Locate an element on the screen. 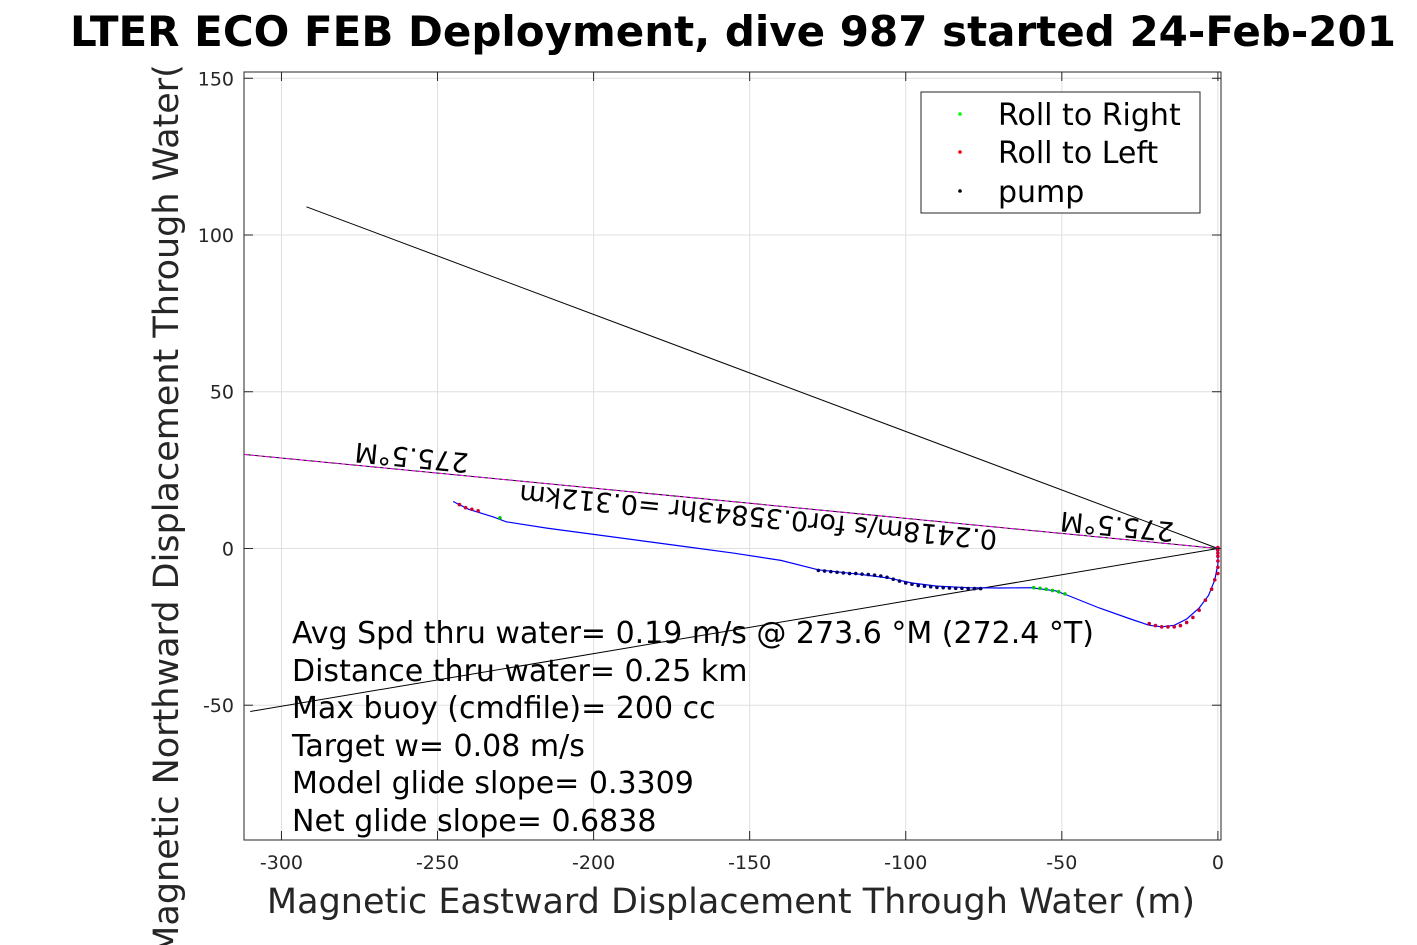 The height and width of the screenshot is (945, 1417). y-tick-label: 50 is located at coordinates (222, 393).